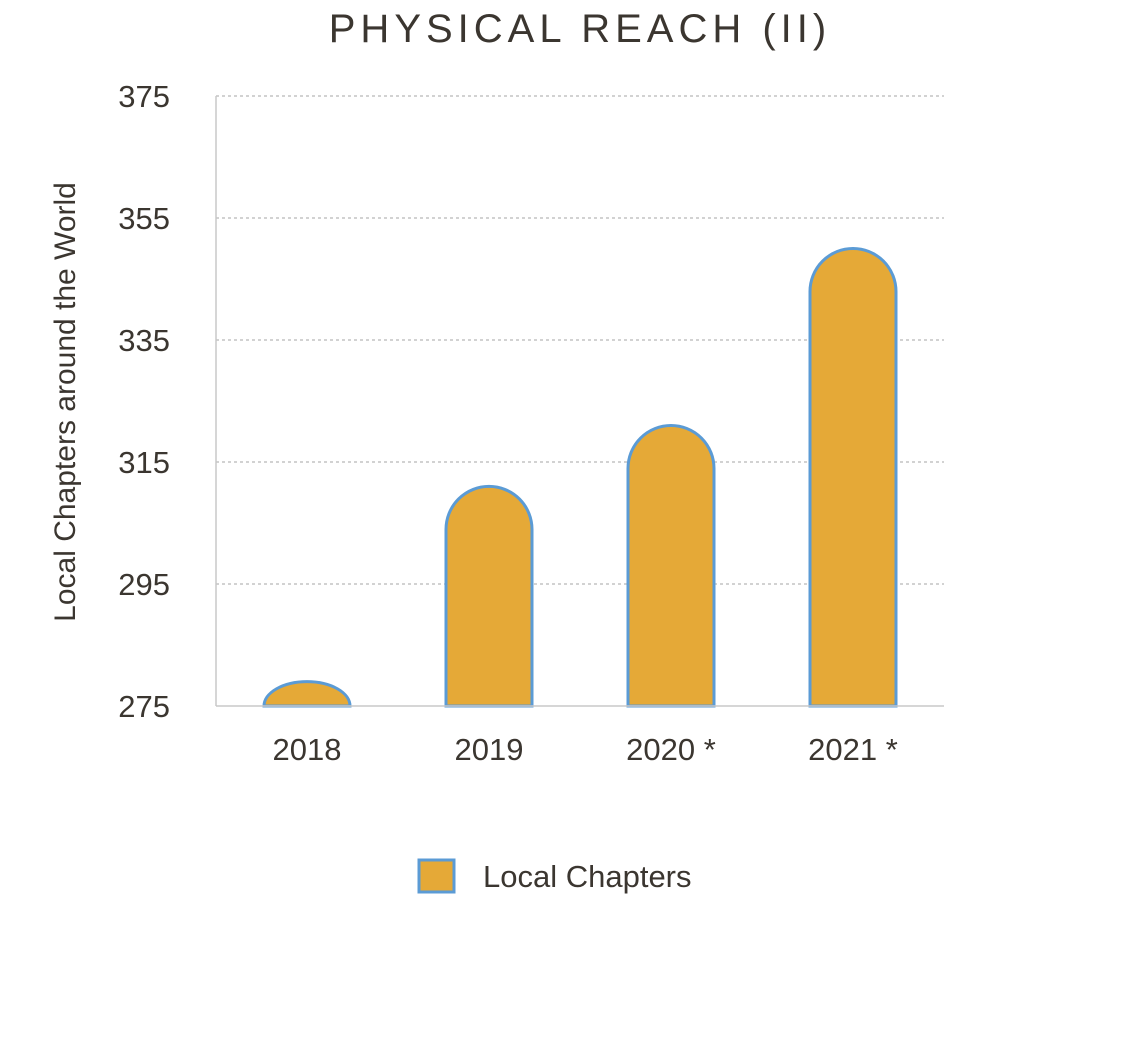 The width and height of the screenshot is (1129, 1056). I want to click on x-tick-label: 2018, so click(307, 749).